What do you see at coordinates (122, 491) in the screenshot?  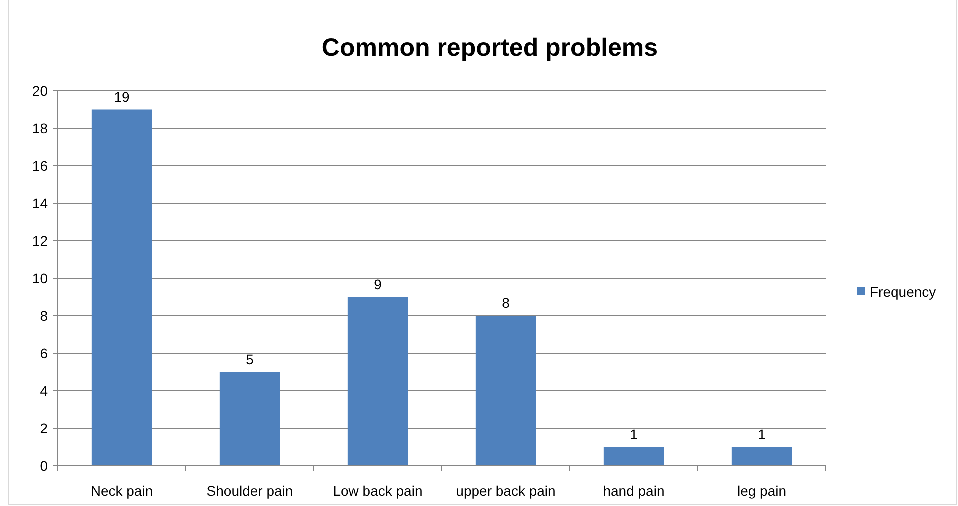 I see `x-tick-label: Neck pain` at bounding box center [122, 491].